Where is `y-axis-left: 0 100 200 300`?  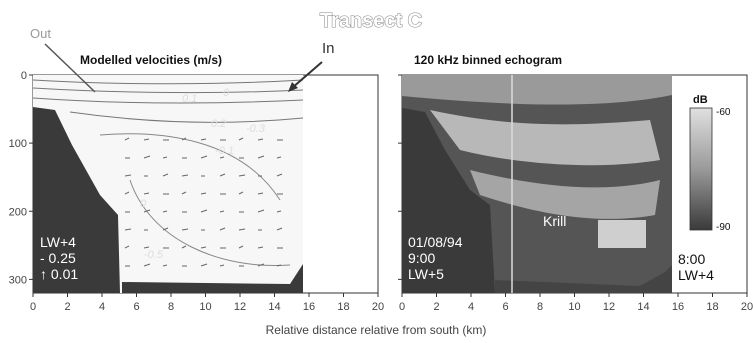
y-axis-left: 0 100 200 300 is located at coordinates (21, 178).